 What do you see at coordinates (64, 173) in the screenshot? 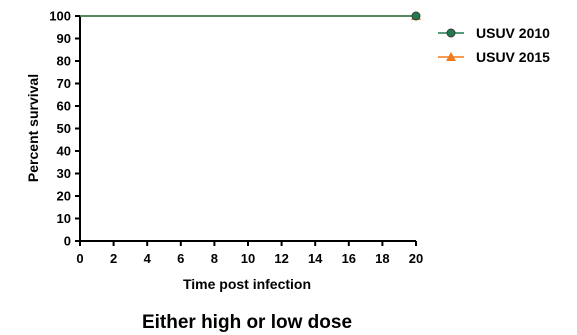
I see `y-tick-label: 30` at bounding box center [64, 173].